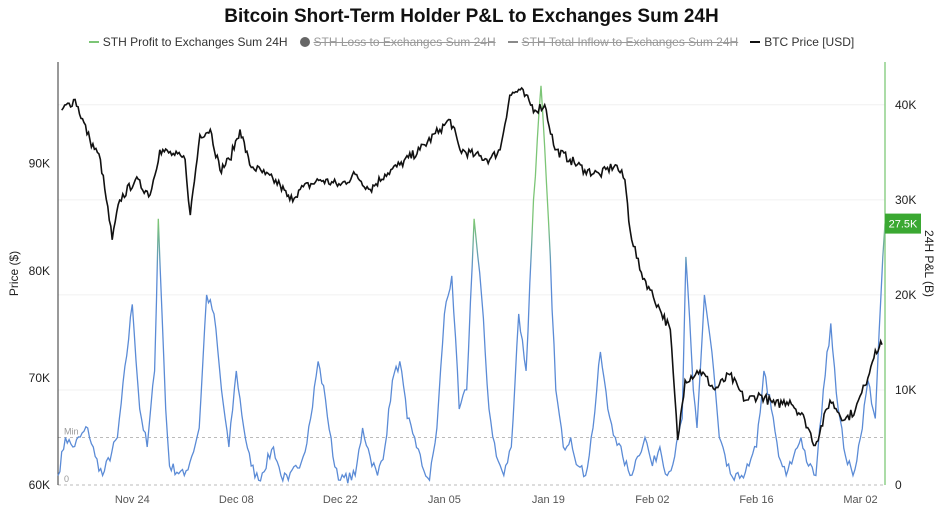 The width and height of the screenshot is (943, 509). I want to click on x-tick-label: Jan 05, so click(444, 500).